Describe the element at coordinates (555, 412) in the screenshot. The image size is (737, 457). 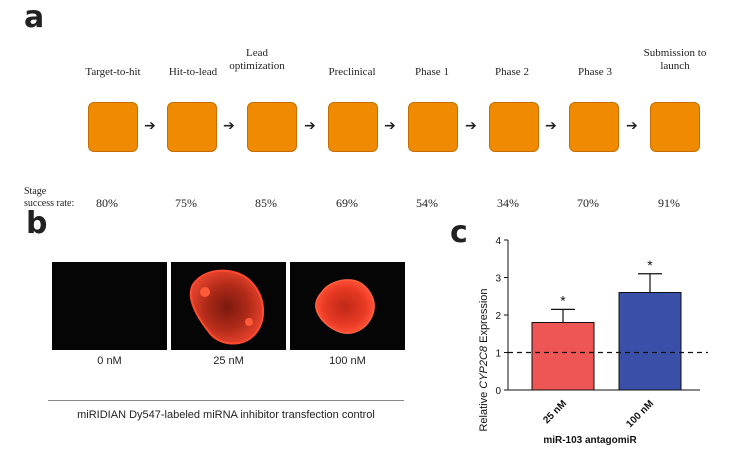
I see `x-tick-label: 25 nM` at that location.